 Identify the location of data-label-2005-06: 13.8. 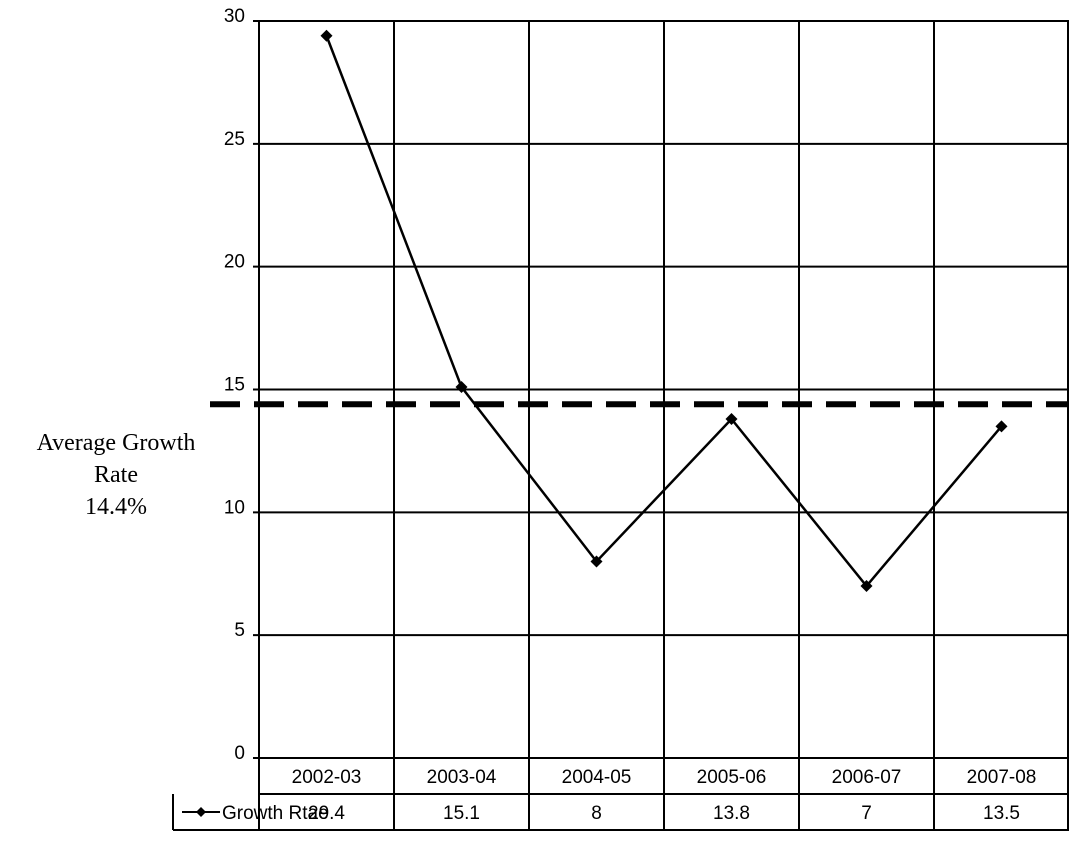
(731, 813).